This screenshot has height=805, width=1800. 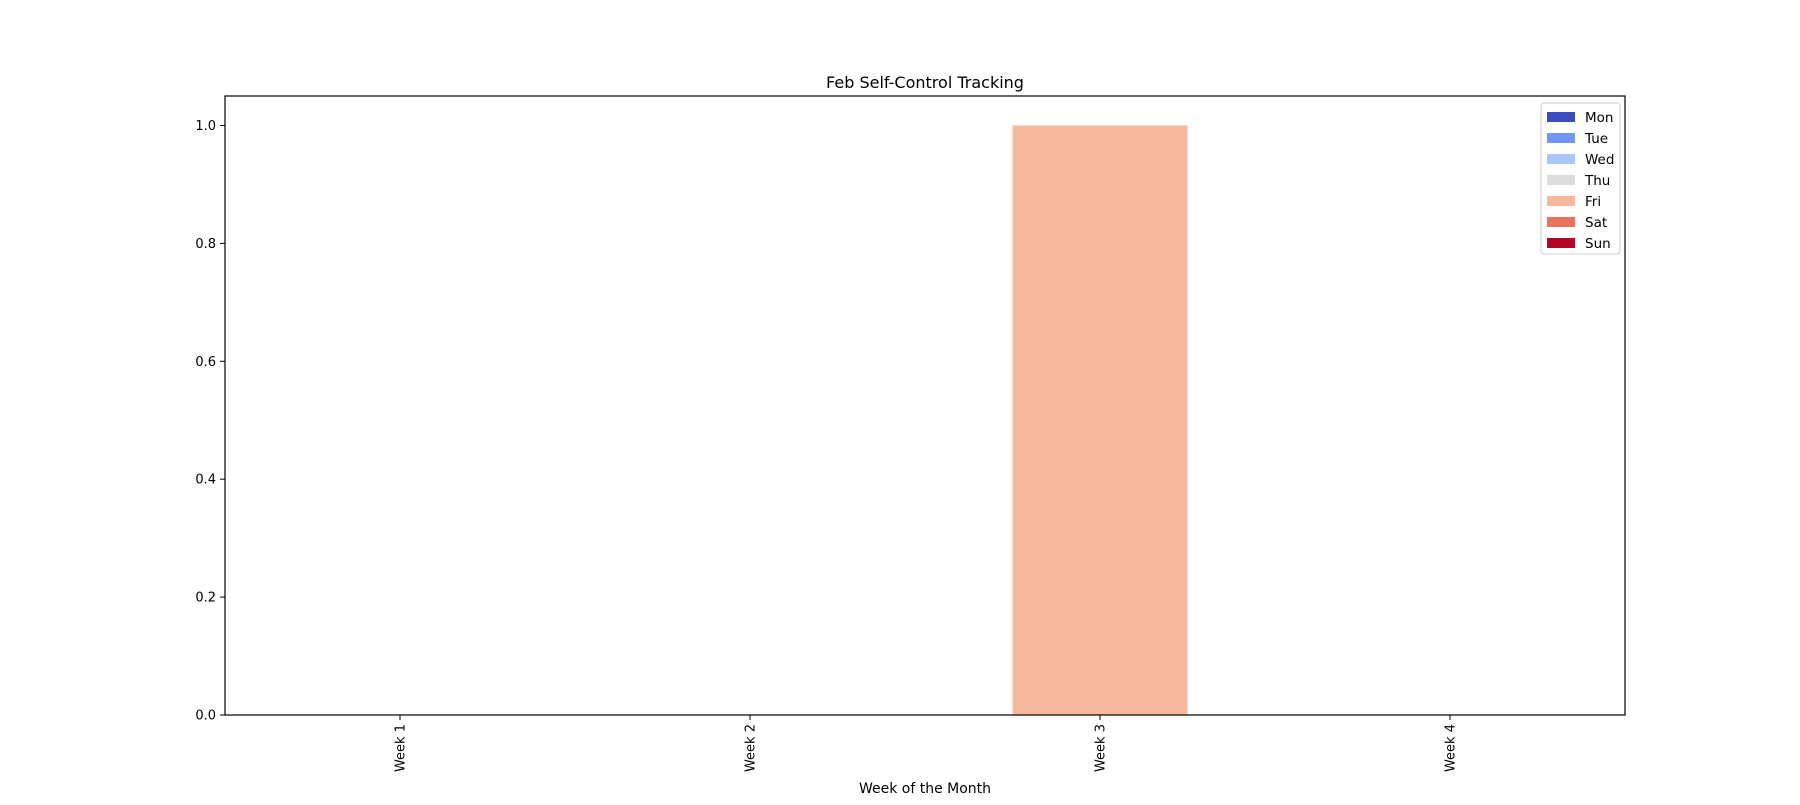 What do you see at coordinates (1598, 244) in the screenshot?
I see `legend-label-sun: Sun` at bounding box center [1598, 244].